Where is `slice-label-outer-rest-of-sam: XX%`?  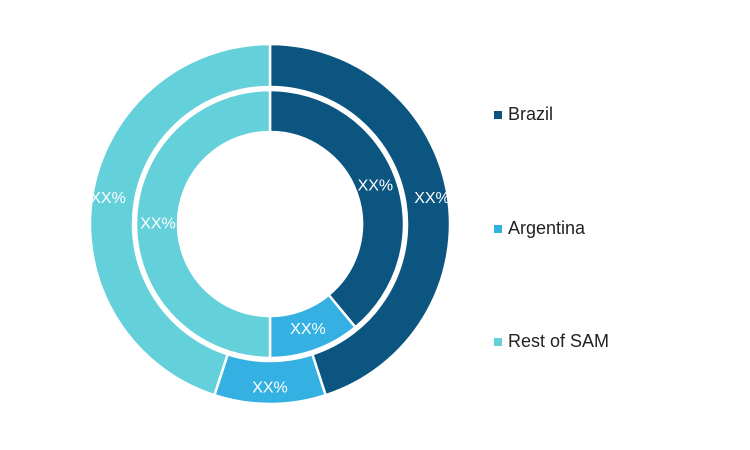 slice-label-outer-rest-of-sam: XX% is located at coordinates (108, 198).